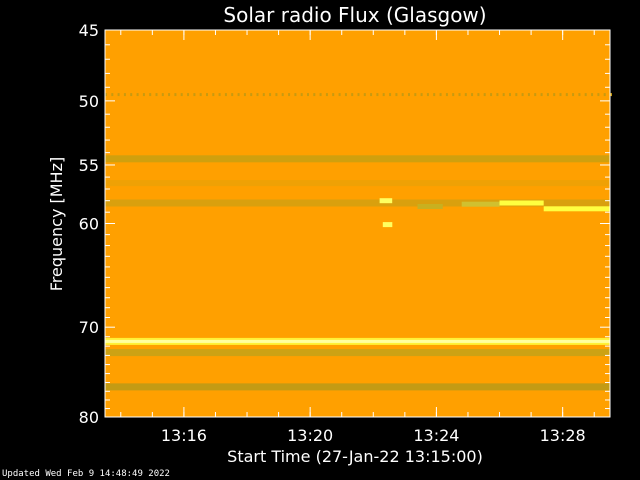 The image size is (640, 480). What do you see at coordinates (563, 435) in the screenshot?
I see `x-tick-label: 13:28` at bounding box center [563, 435].